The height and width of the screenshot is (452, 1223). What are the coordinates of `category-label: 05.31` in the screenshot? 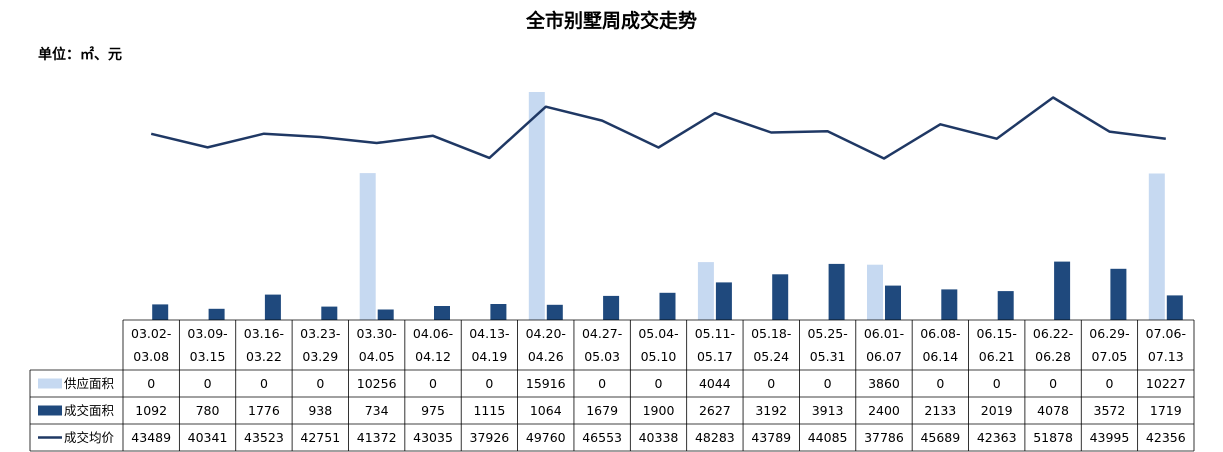 It's located at (828, 356).